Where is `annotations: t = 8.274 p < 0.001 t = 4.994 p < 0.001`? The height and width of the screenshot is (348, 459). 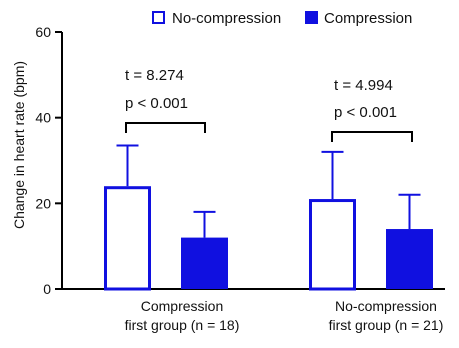
annotations: t = 8.274 p < 0.001 t = 4.994 p < 0.001 is located at coordinates (269, 104).